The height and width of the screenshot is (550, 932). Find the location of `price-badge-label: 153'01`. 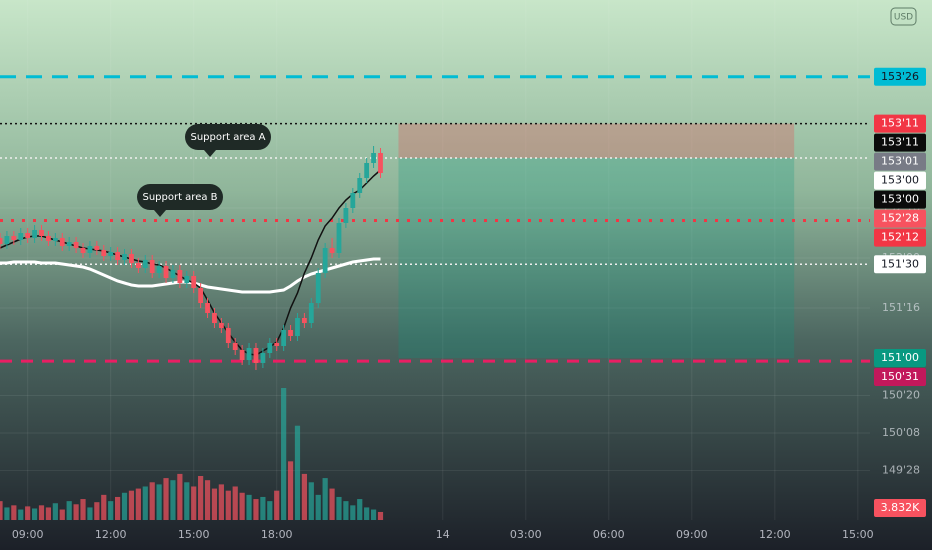

price-badge-label: 153'01 is located at coordinates (900, 161).